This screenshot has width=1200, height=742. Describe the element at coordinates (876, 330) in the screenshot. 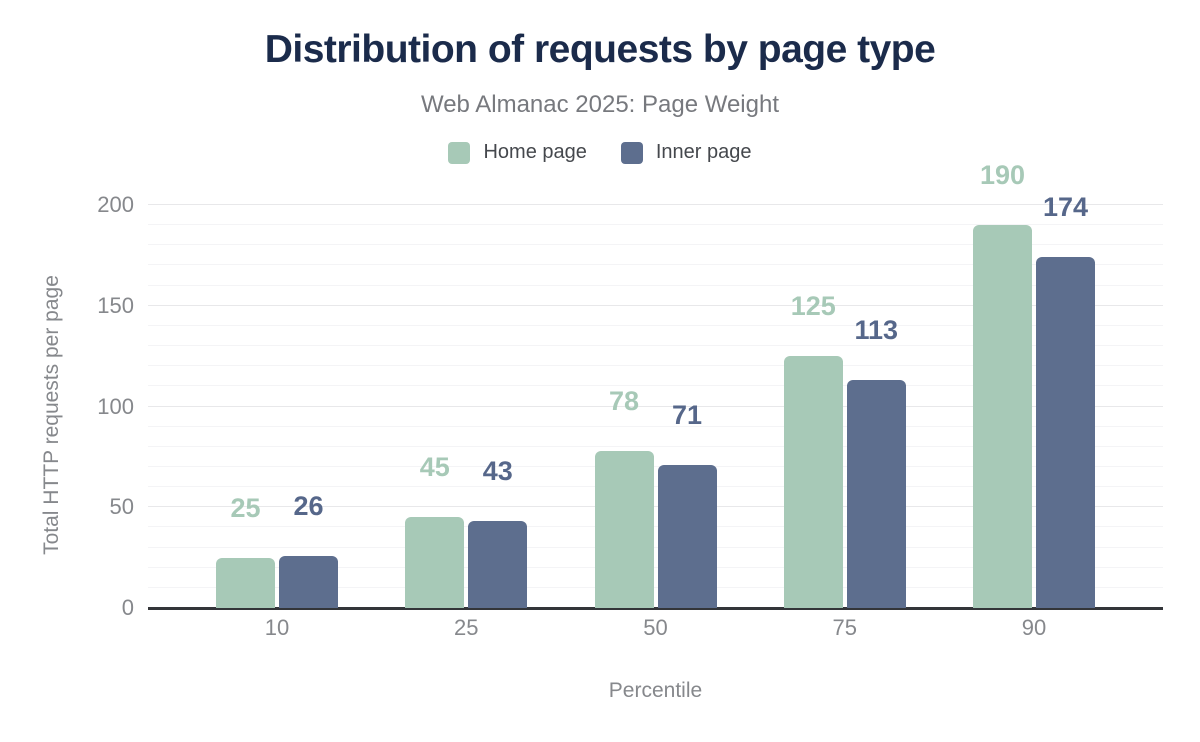

I see `bar-value-label-inner-page: 113` at that location.